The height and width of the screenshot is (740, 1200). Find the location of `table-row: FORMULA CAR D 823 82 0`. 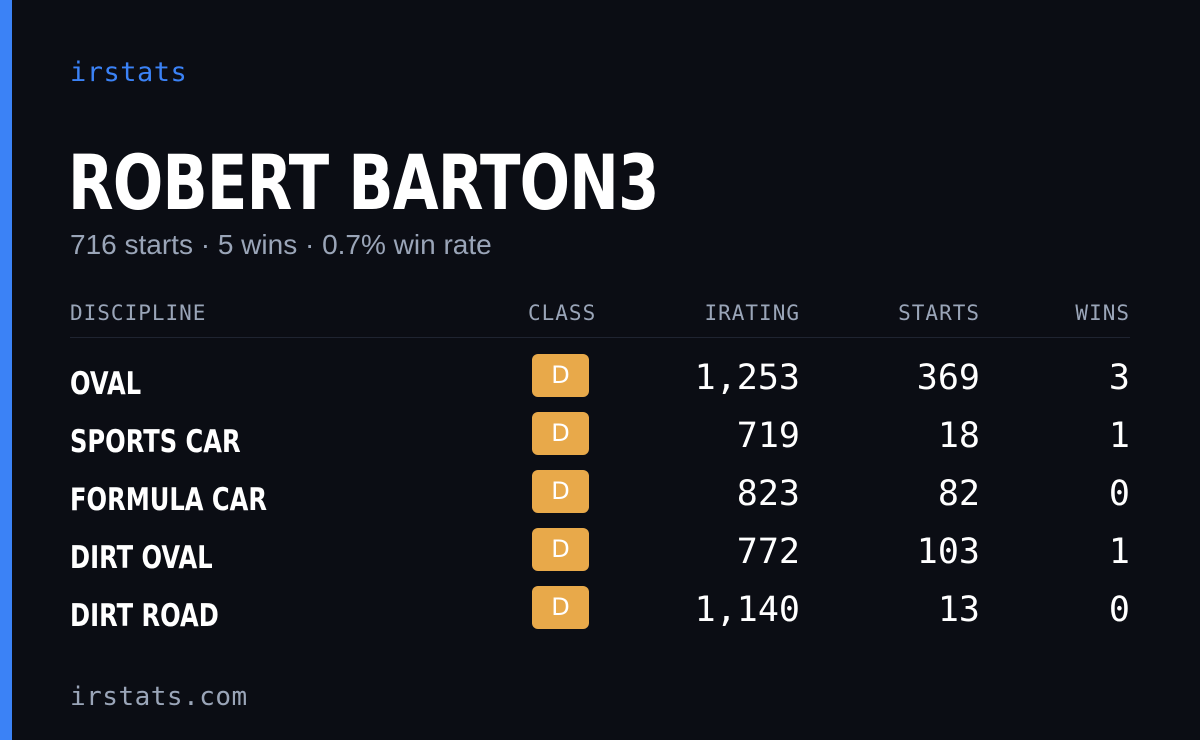

table-row: FORMULA CAR D 823 82 0 is located at coordinates (600, 495).